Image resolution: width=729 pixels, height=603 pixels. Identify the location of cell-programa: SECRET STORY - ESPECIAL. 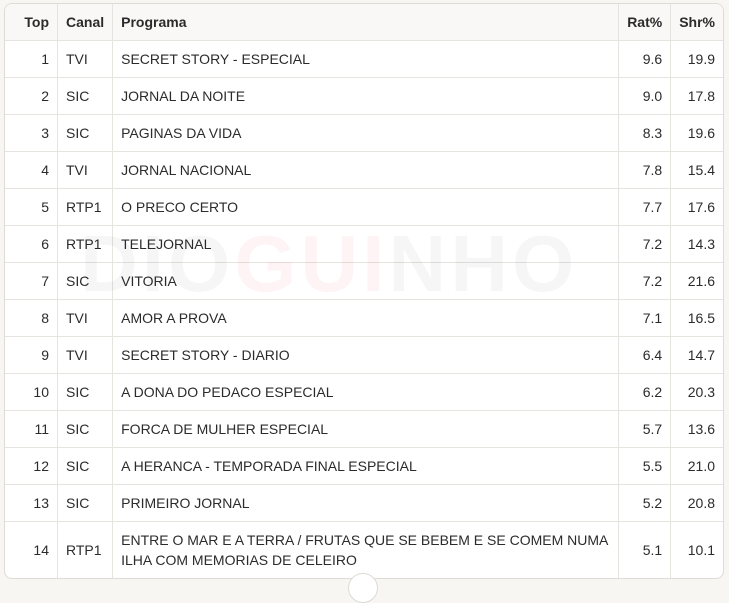
(365, 59).